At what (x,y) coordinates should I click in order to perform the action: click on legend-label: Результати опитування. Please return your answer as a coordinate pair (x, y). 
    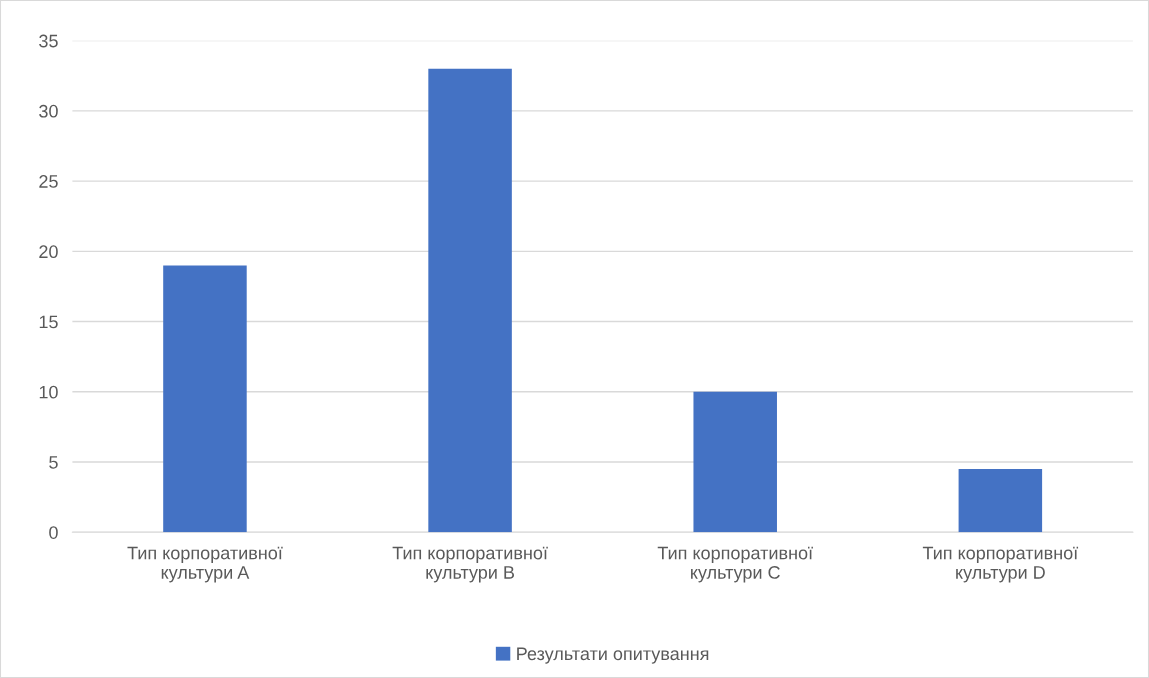
    Looking at the image, I should click on (613, 655).